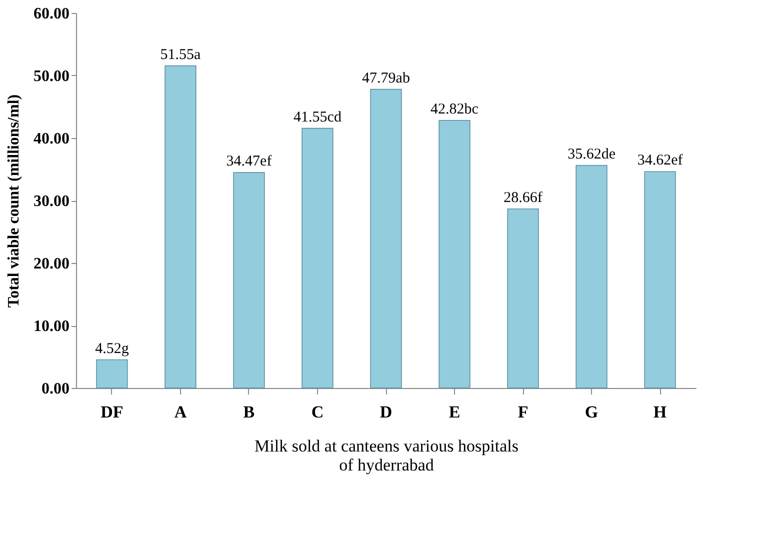 This screenshot has width=781, height=558. I want to click on x-tick-label: F, so click(523, 412).